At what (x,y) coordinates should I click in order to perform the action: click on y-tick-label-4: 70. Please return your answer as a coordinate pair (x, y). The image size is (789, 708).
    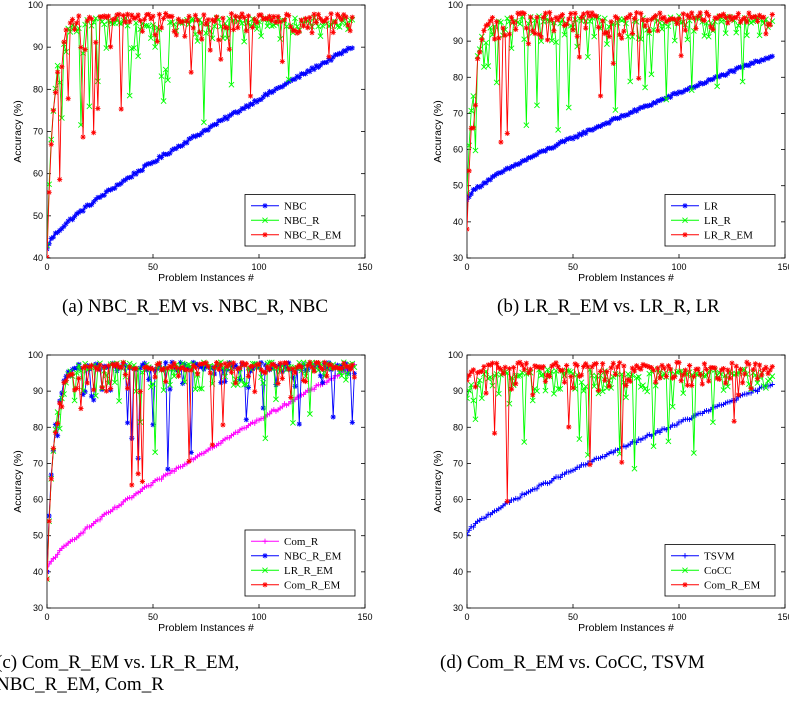
    Looking at the image, I should click on (38, 463).